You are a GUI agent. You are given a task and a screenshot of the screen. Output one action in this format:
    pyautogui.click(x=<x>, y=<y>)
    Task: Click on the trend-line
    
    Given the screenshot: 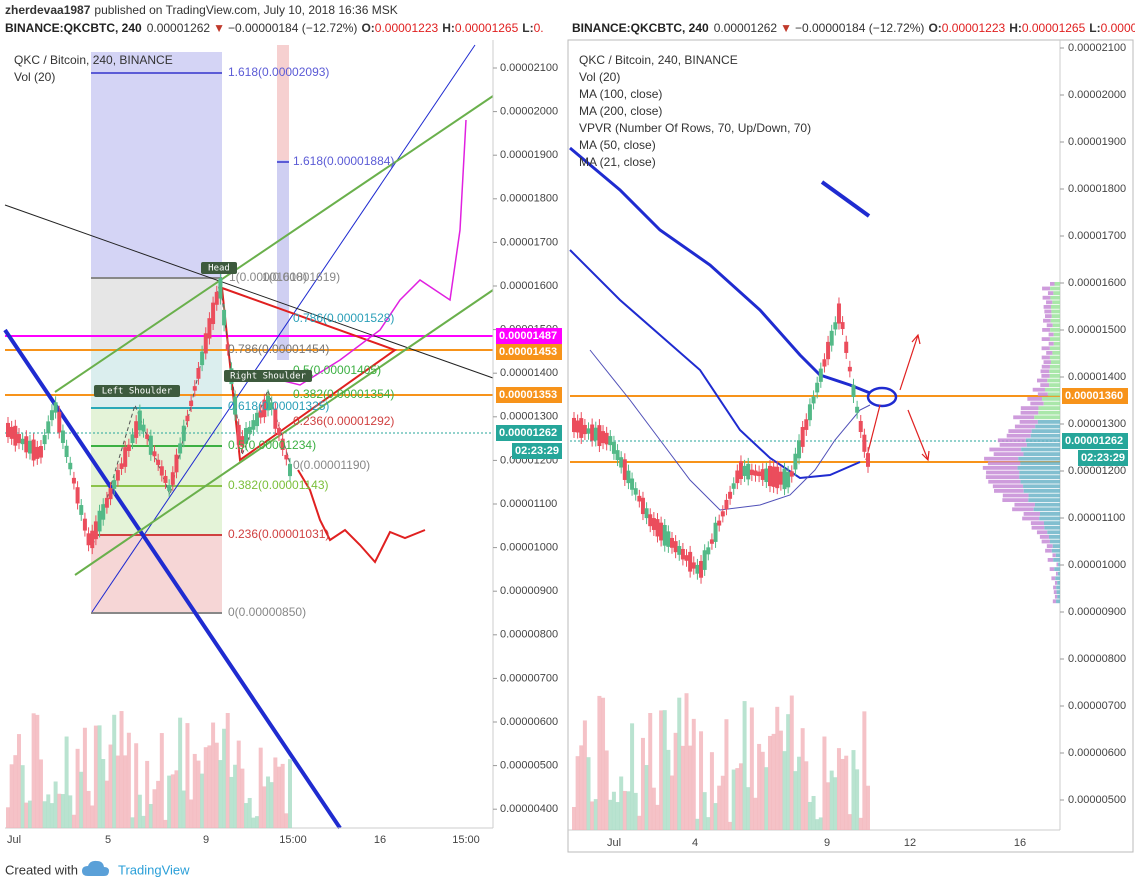 What is the action you would take?
    pyautogui.click(x=845, y=199)
    